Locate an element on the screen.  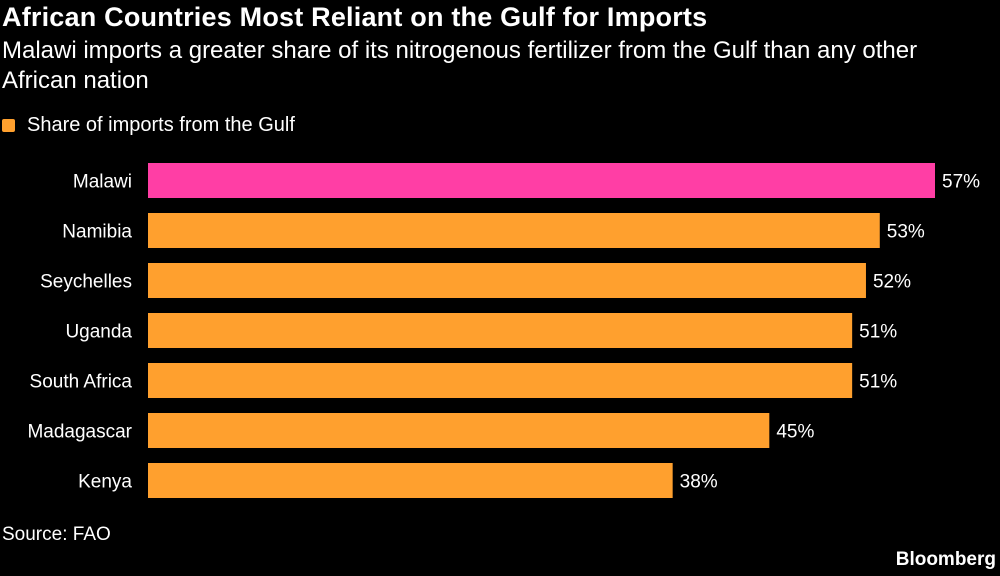
category-label: Namibia is located at coordinates (97, 232).